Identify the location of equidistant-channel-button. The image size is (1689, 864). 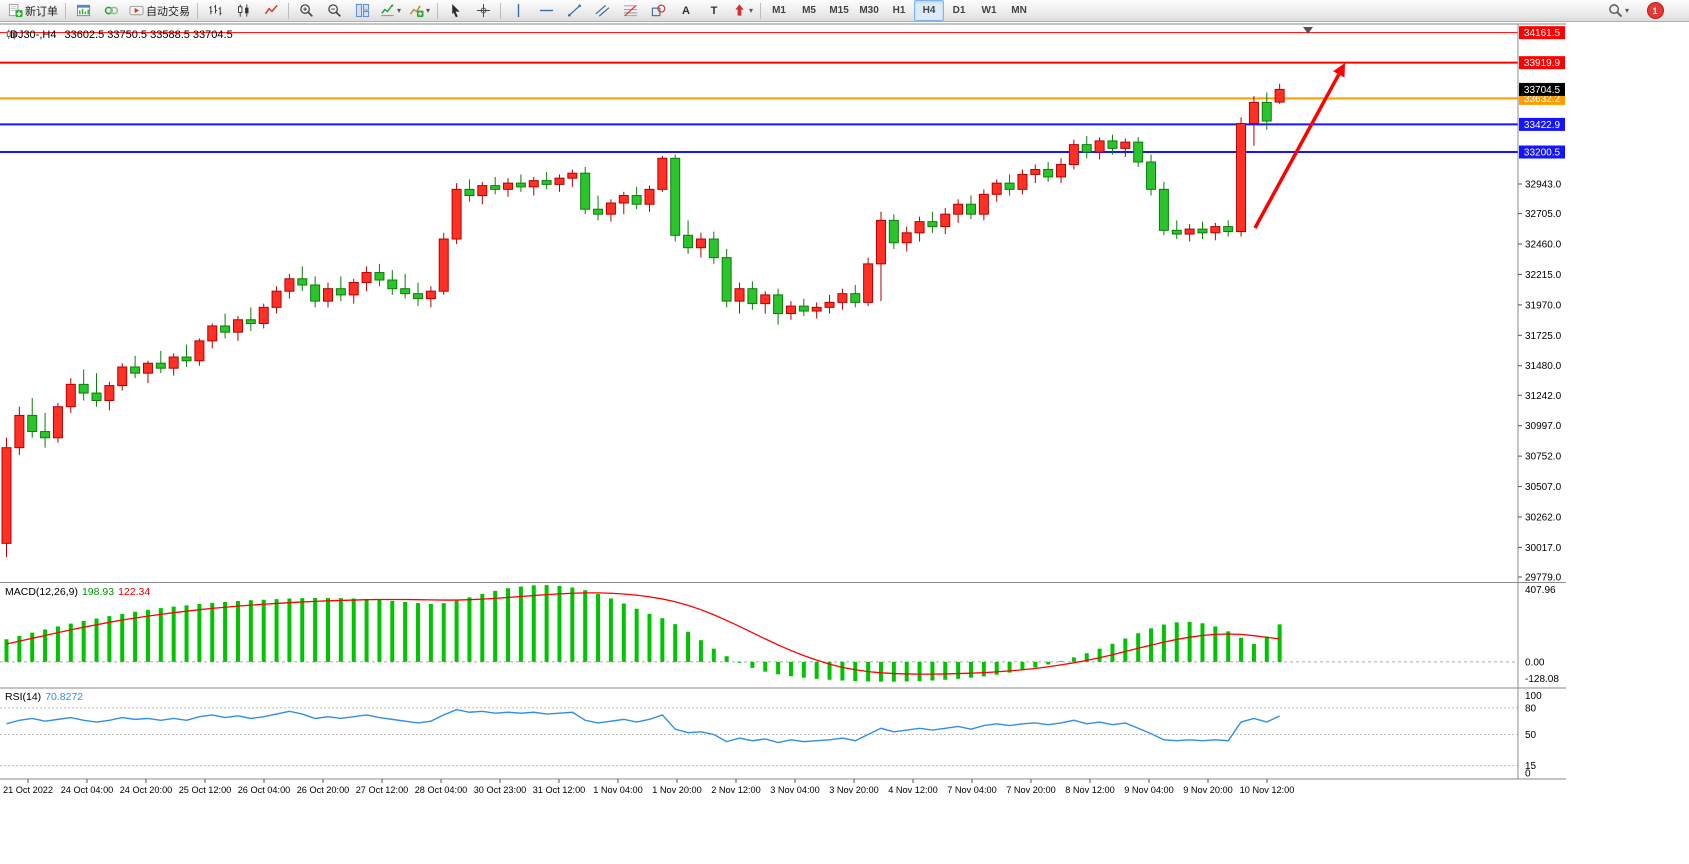
(602, 10).